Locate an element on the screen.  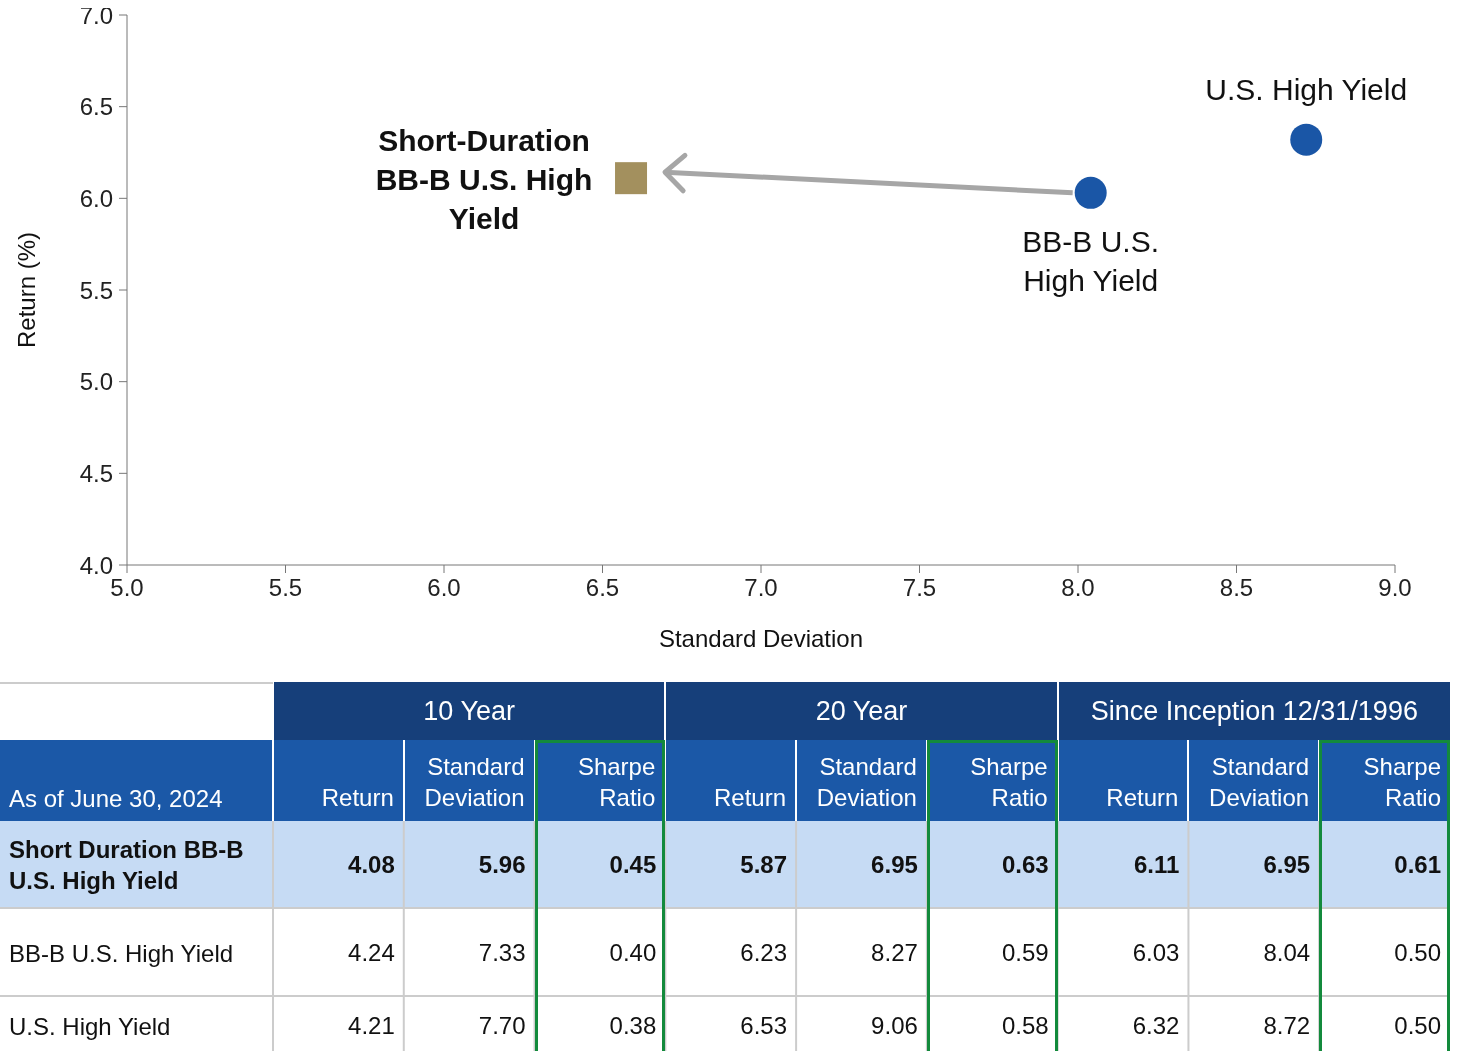
x-tick-label: 5.5 is located at coordinates (285, 588).